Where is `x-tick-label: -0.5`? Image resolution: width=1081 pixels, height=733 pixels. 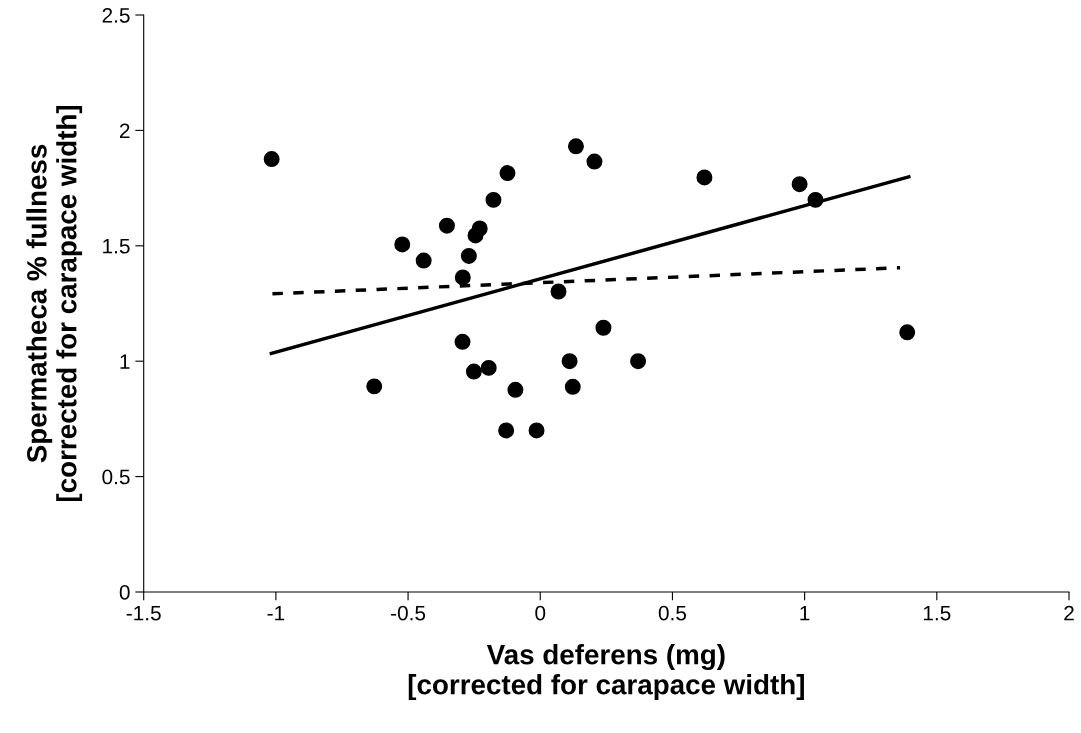
x-tick-label: -0.5 is located at coordinates (408, 613).